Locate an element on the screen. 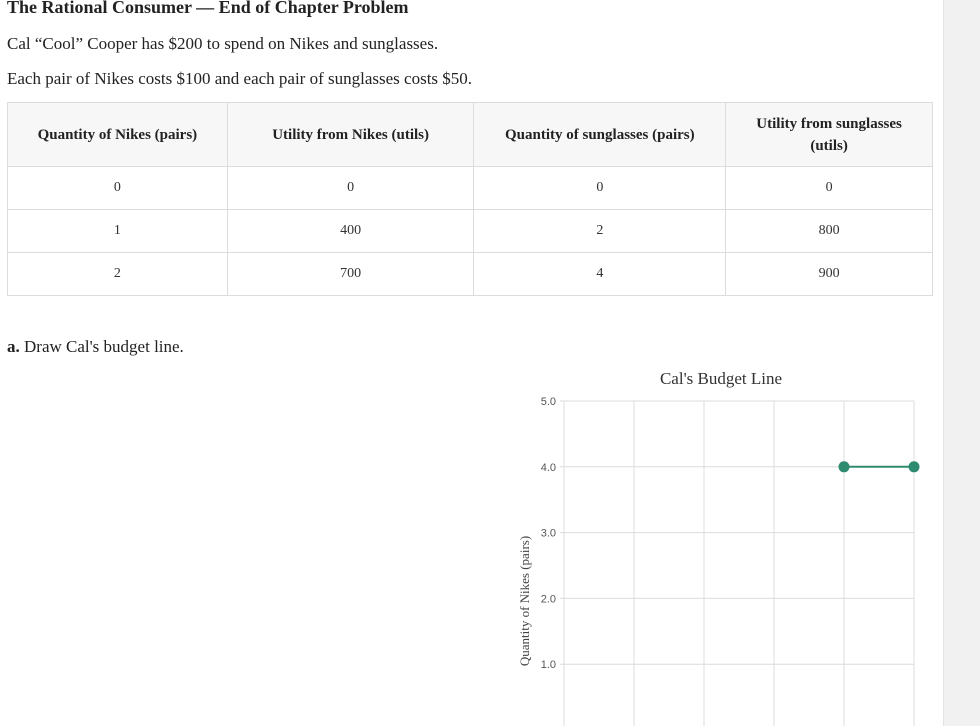 This screenshot has width=980, height=726. table-cell: 800 is located at coordinates (829, 231).